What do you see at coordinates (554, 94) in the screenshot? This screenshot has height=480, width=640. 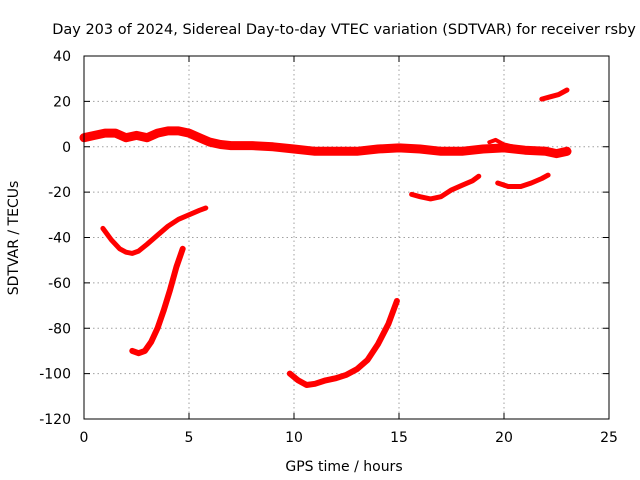 I see `series-arc-upper-right` at bounding box center [554, 94].